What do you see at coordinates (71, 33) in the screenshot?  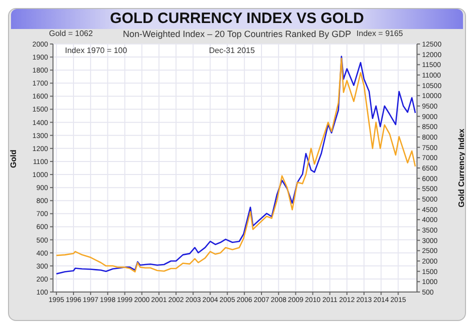 I see `text: Gold = 1062` at bounding box center [71, 33].